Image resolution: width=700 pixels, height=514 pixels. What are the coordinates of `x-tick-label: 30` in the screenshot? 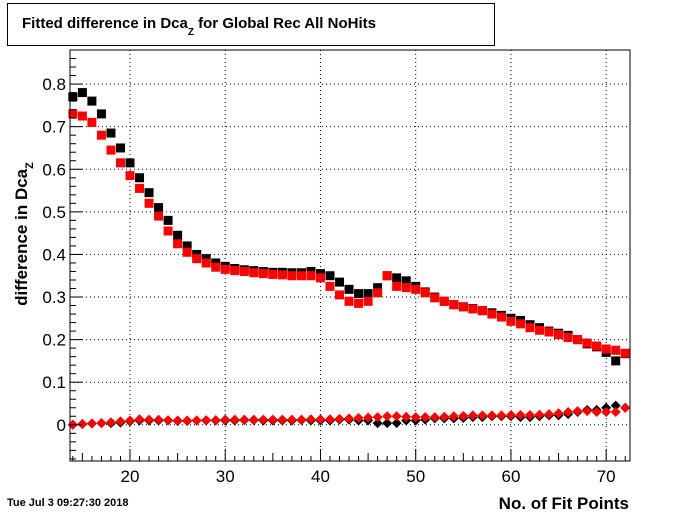 It's located at (225, 476).